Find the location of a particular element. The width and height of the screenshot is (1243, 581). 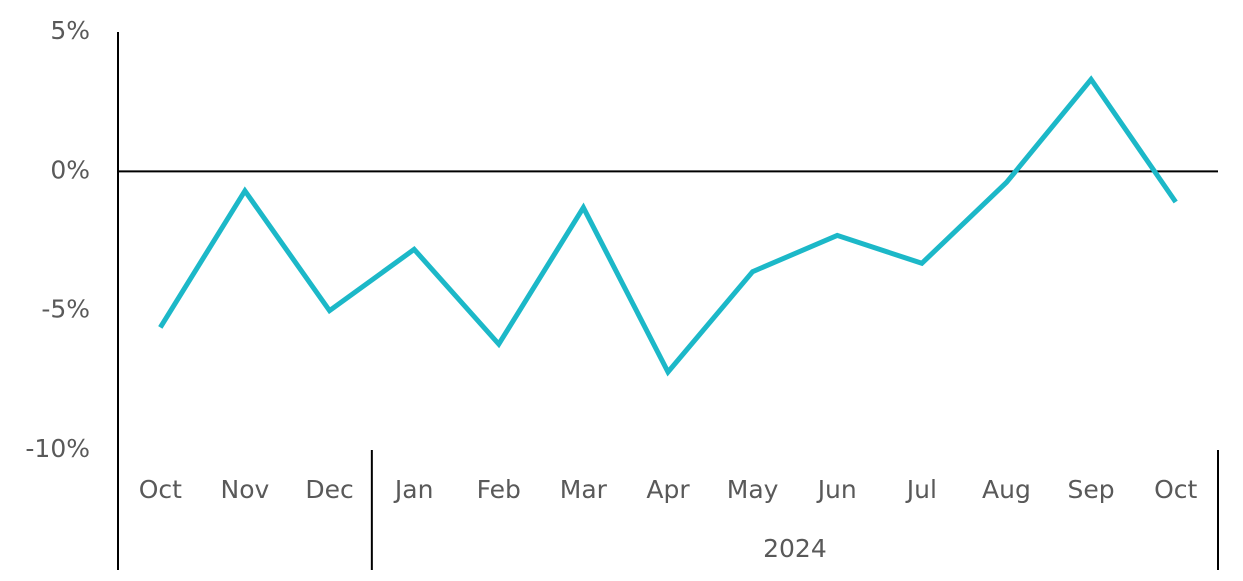

y-tick-label: -5% is located at coordinates (65, 309).